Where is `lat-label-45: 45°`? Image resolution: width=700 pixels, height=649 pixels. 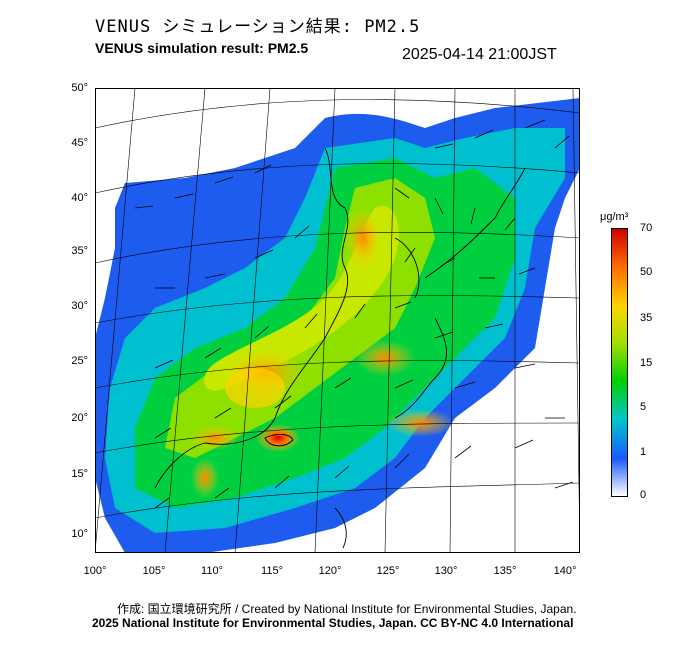 lat-label-45: 45° is located at coordinates (79, 143).